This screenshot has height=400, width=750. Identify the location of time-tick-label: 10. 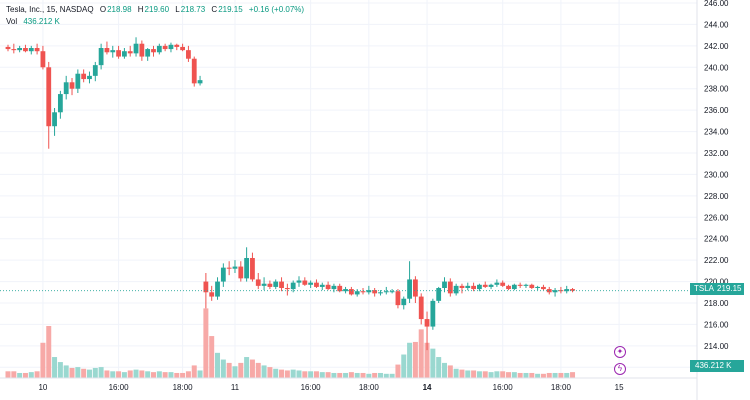
(42, 387).